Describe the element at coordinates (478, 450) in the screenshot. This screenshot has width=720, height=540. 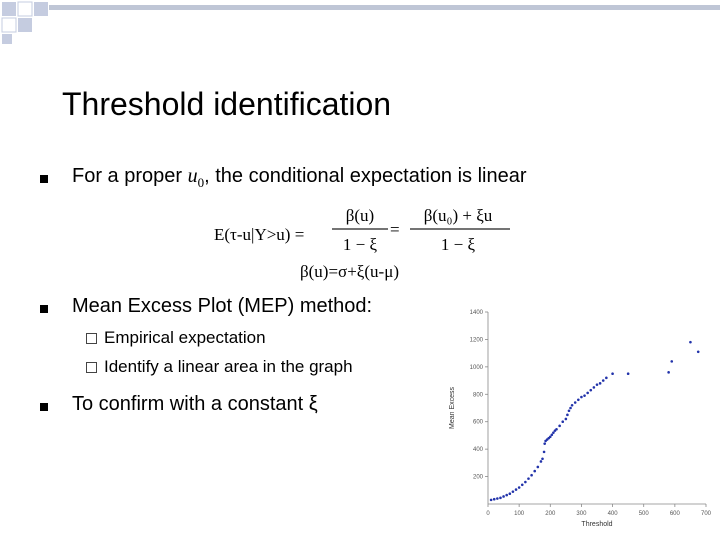
I see `y-tick-label: 400` at that location.